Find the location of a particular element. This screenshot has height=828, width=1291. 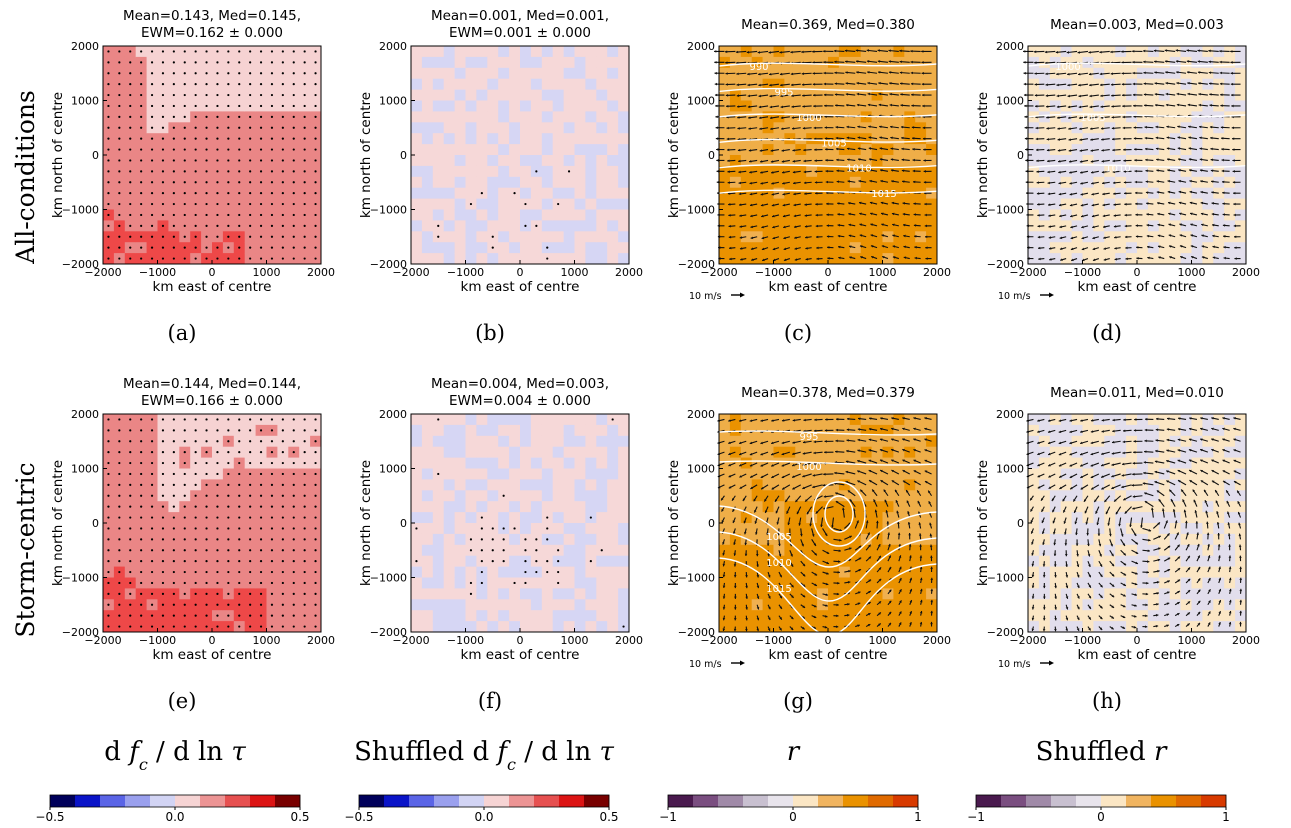

y-tick-label: −2000 is located at coordinates (1005, 264).